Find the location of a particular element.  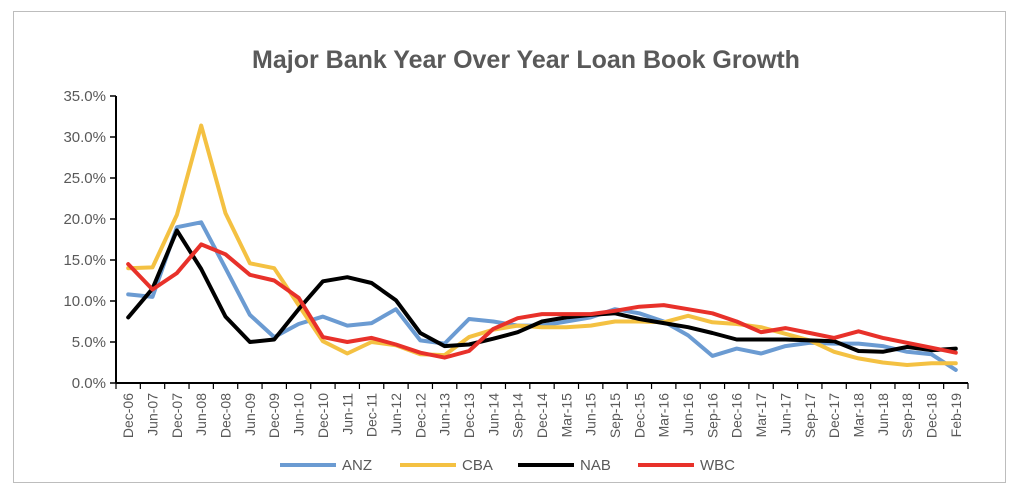

x-tick-label: Jun-18 is located at coordinates (883, 414).